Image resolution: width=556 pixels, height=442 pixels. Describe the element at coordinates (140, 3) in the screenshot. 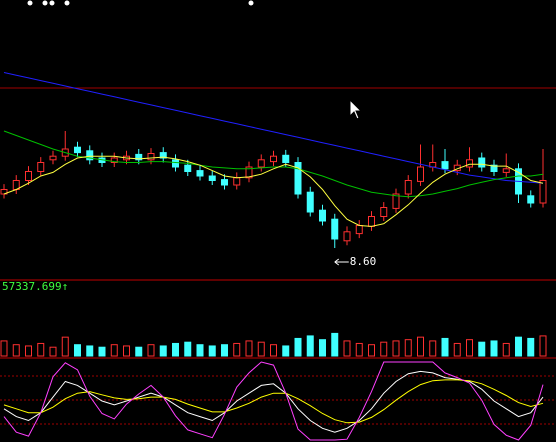

I see `markers` at that location.